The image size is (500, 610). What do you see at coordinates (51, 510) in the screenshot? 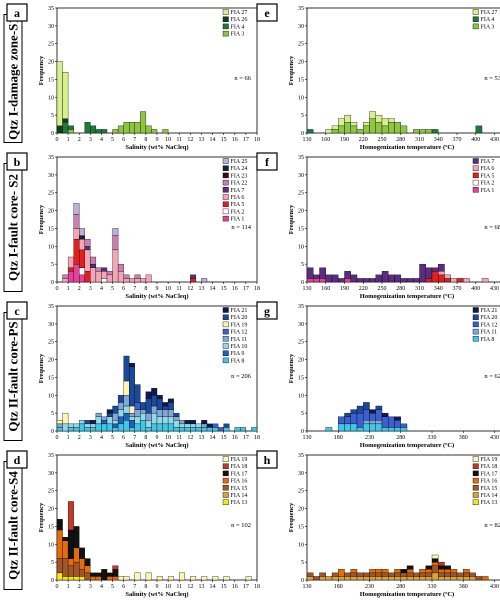
I see `y-tick-label: 20` at bounding box center [51, 510].